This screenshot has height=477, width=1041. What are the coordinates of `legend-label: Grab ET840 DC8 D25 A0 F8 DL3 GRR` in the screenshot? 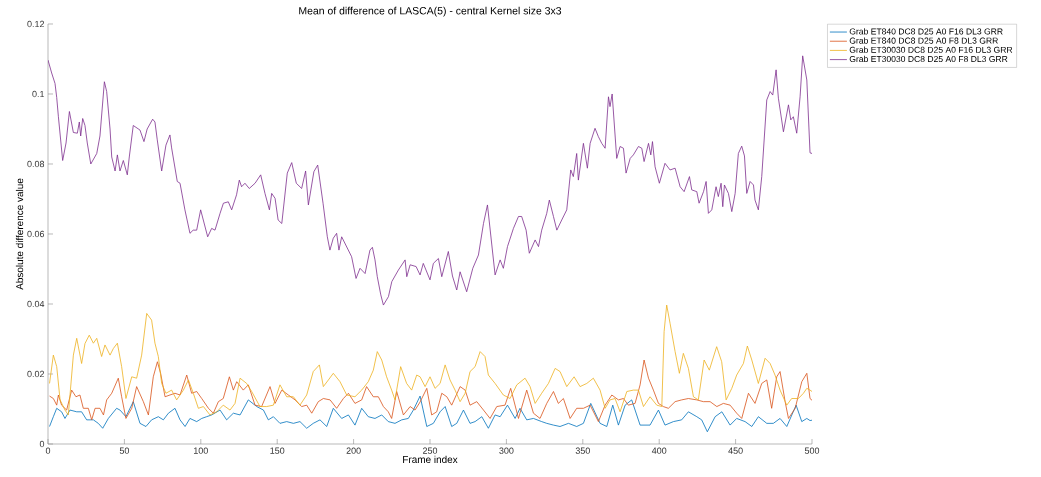 It's located at (923, 40).